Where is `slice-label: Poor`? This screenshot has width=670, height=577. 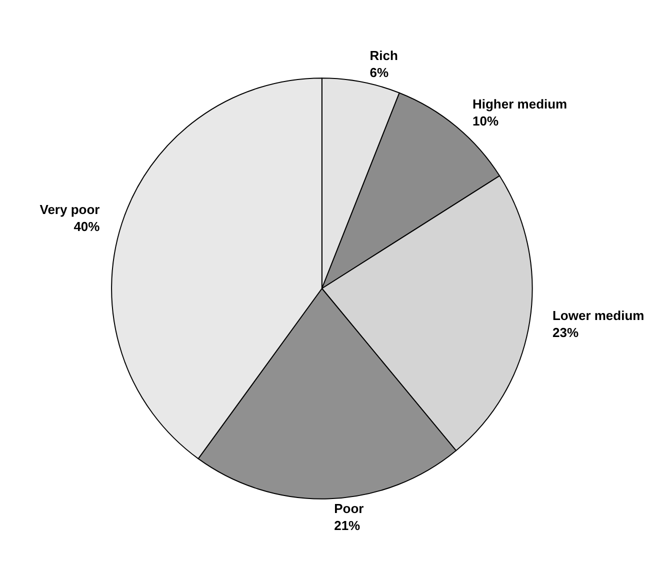
slice-label: Poor is located at coordinates (349, 508).